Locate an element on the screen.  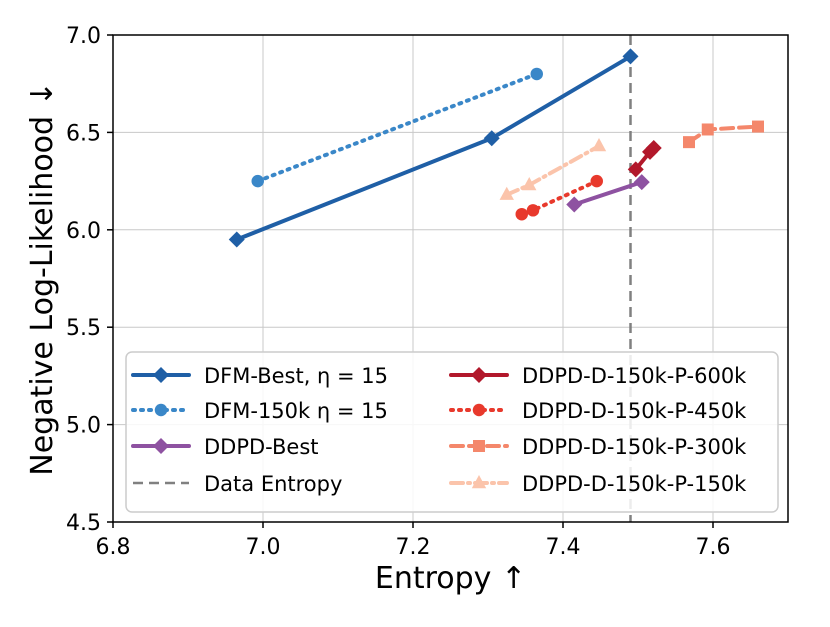
legend-entry: DFM-150k η = 15 is located at coordinates (259, 411).